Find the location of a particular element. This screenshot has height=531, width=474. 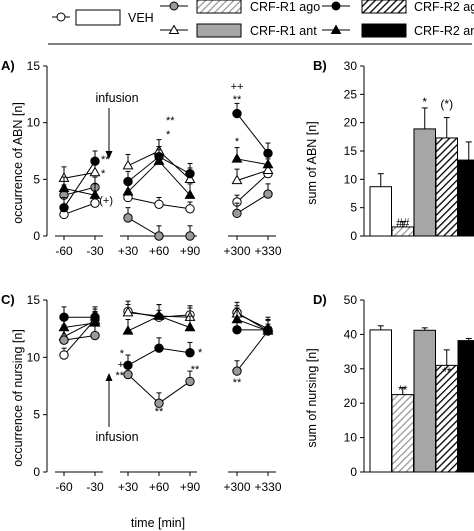

annotation-a-7: * is located at coordinates (237, 142).